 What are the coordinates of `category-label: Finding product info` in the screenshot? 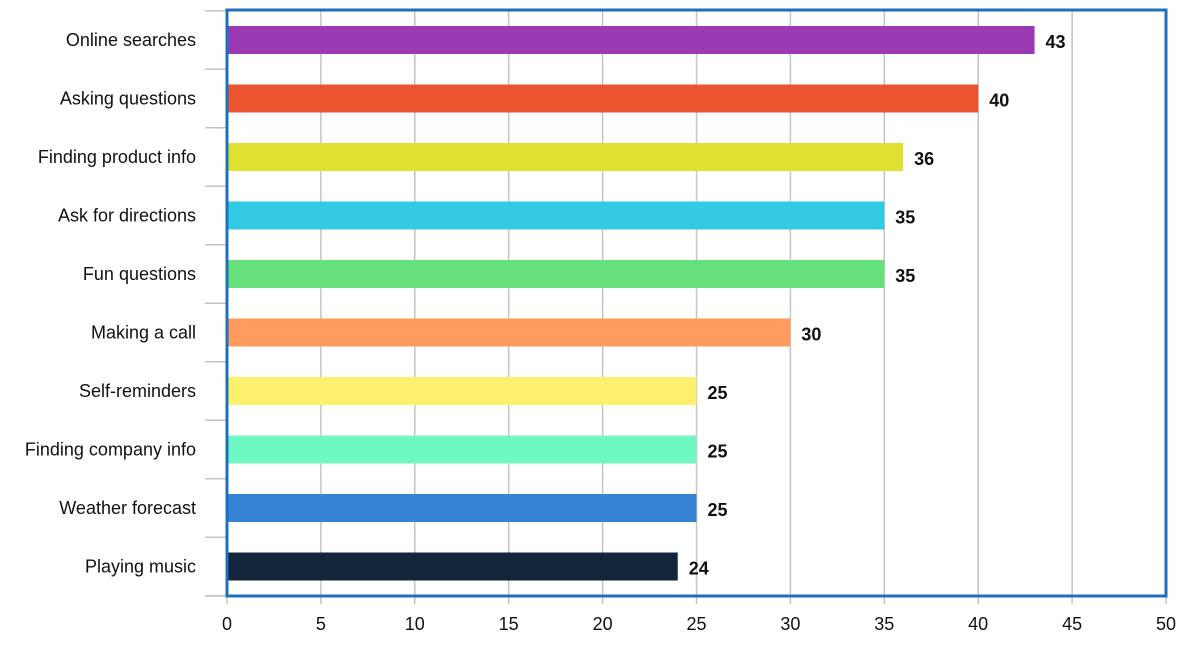 It's located at (117, 157).